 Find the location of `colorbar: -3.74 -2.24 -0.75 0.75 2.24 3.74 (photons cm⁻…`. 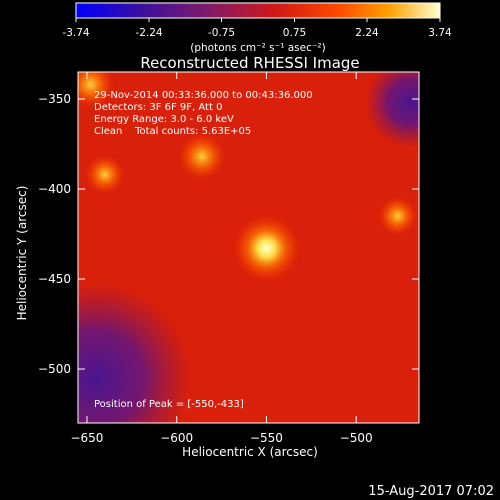

colorbar: -3.74 -2.24 -0.75 0.75 2.24 3.74 (photons cm⁻… is located at coordinates (257, 28).